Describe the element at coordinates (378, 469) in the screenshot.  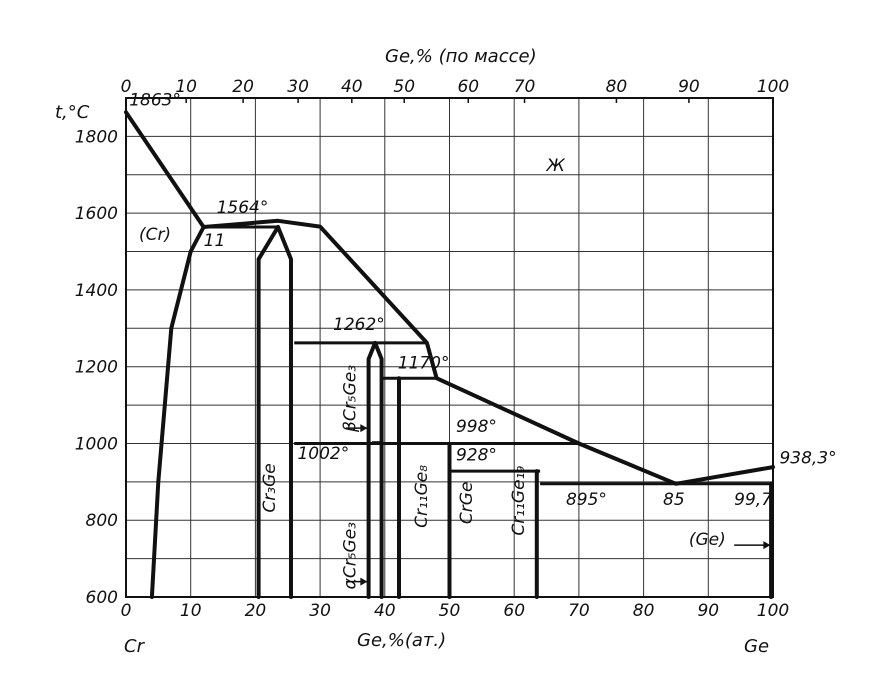
I see `cr5ge3-right-line` at that location.